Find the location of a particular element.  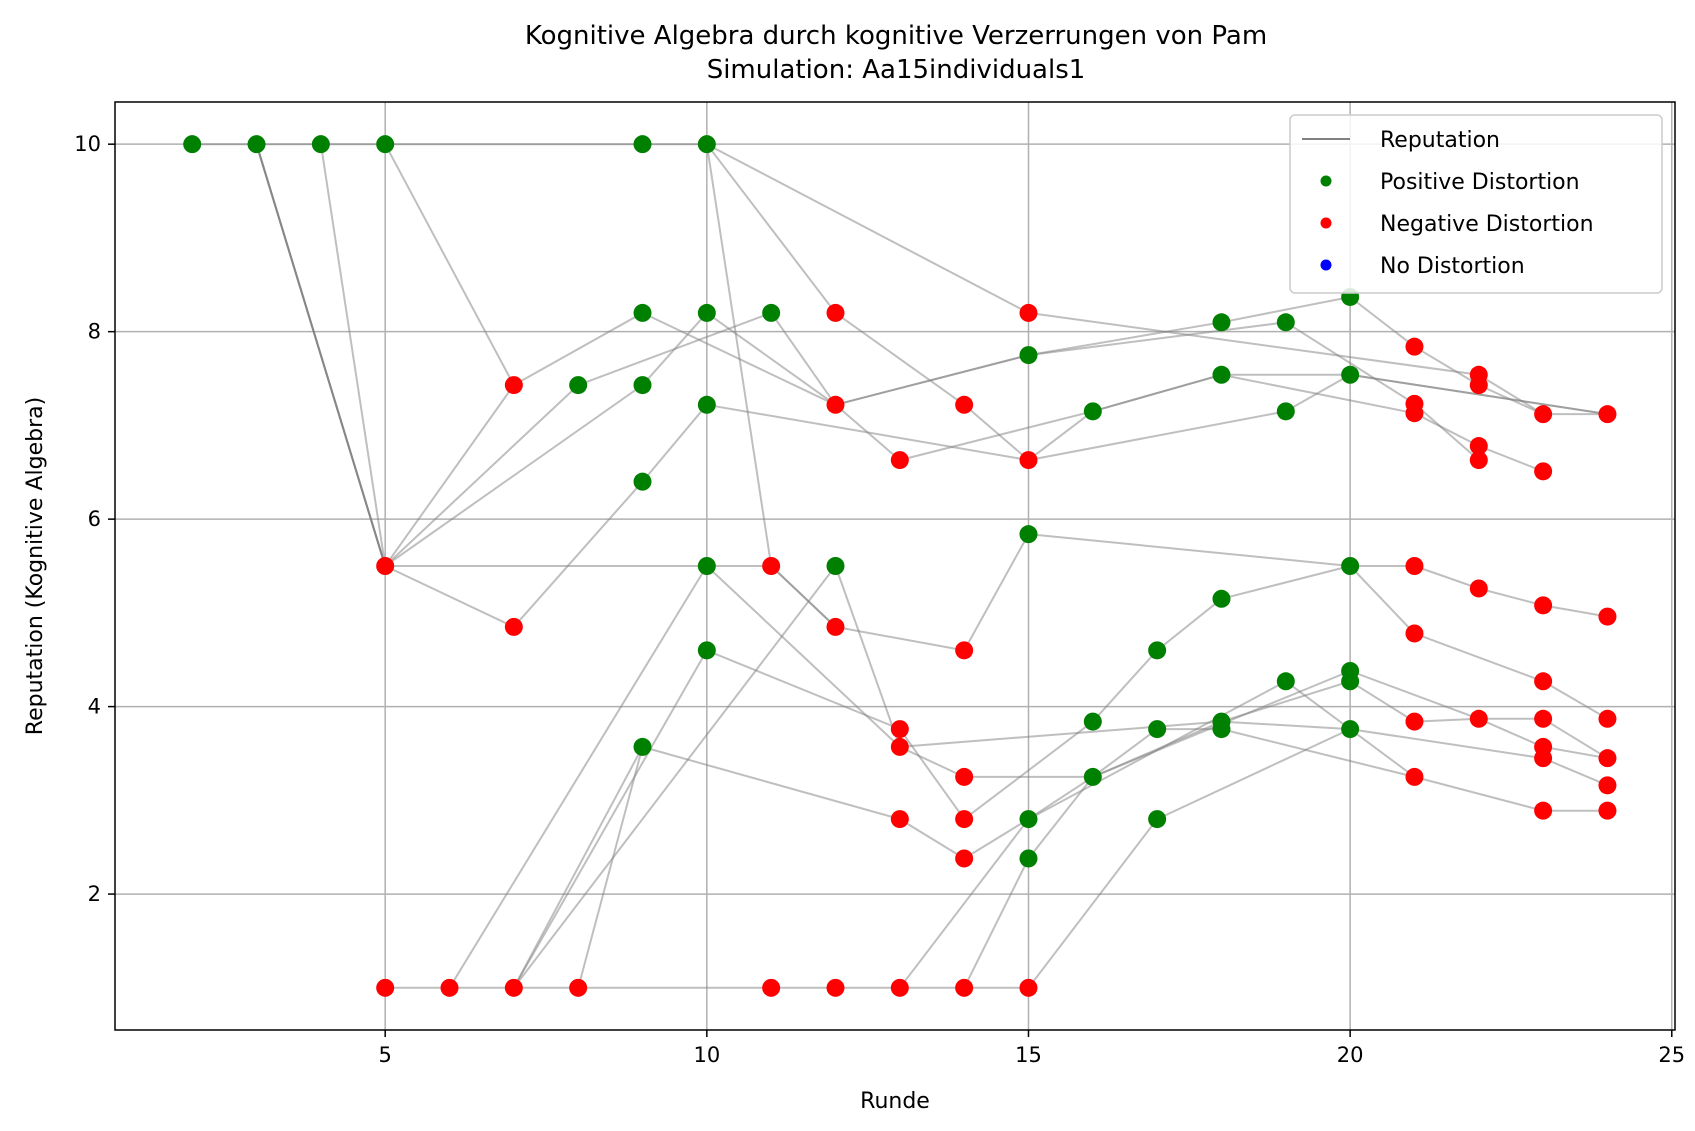

legend-box is located at coordinates (1476, 204).